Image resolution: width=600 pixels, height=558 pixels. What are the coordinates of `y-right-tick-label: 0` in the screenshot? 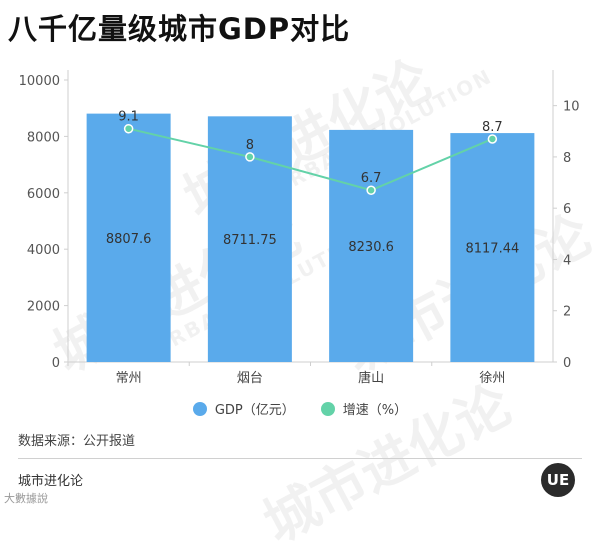 It's located at (567, 363).